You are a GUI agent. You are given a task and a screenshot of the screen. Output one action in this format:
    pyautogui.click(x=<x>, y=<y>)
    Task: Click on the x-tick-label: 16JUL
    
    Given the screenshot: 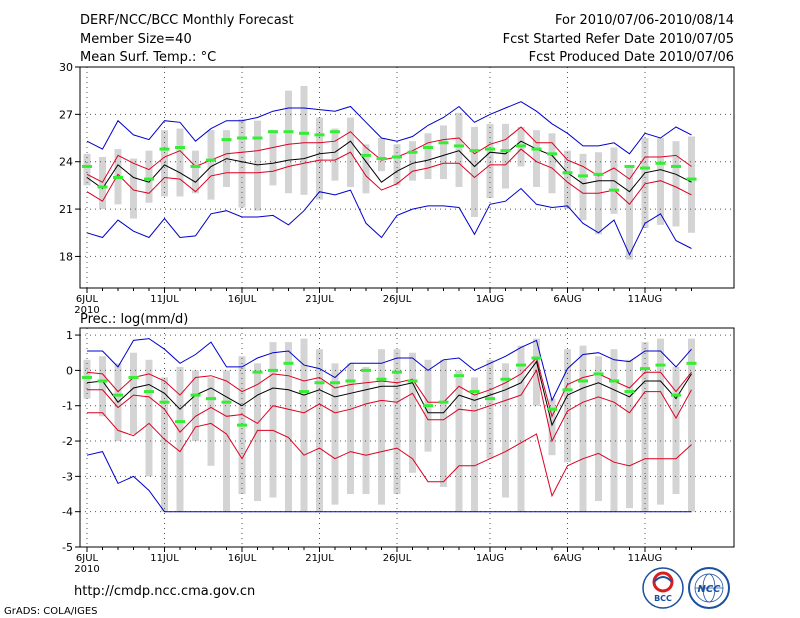 What is the action you would take?
    pyautogui.click(x=242, y=299)
    